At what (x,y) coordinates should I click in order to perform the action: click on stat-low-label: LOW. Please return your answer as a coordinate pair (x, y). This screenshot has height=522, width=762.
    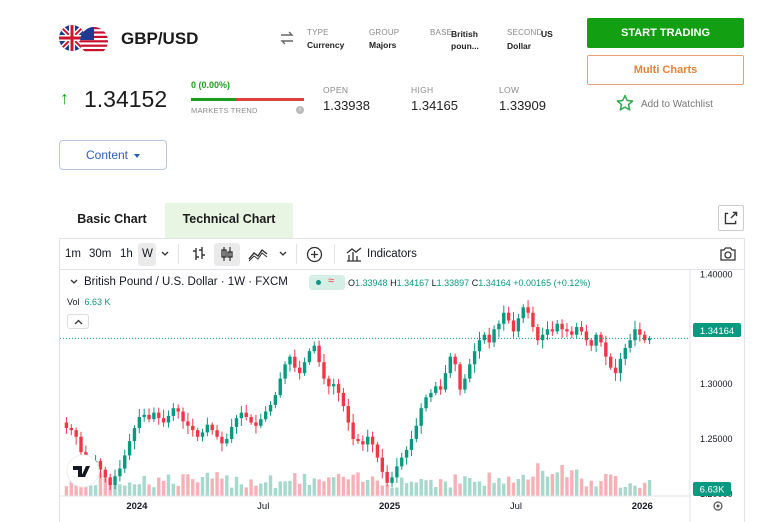
    Looking at the image, I should click on (509, 90).